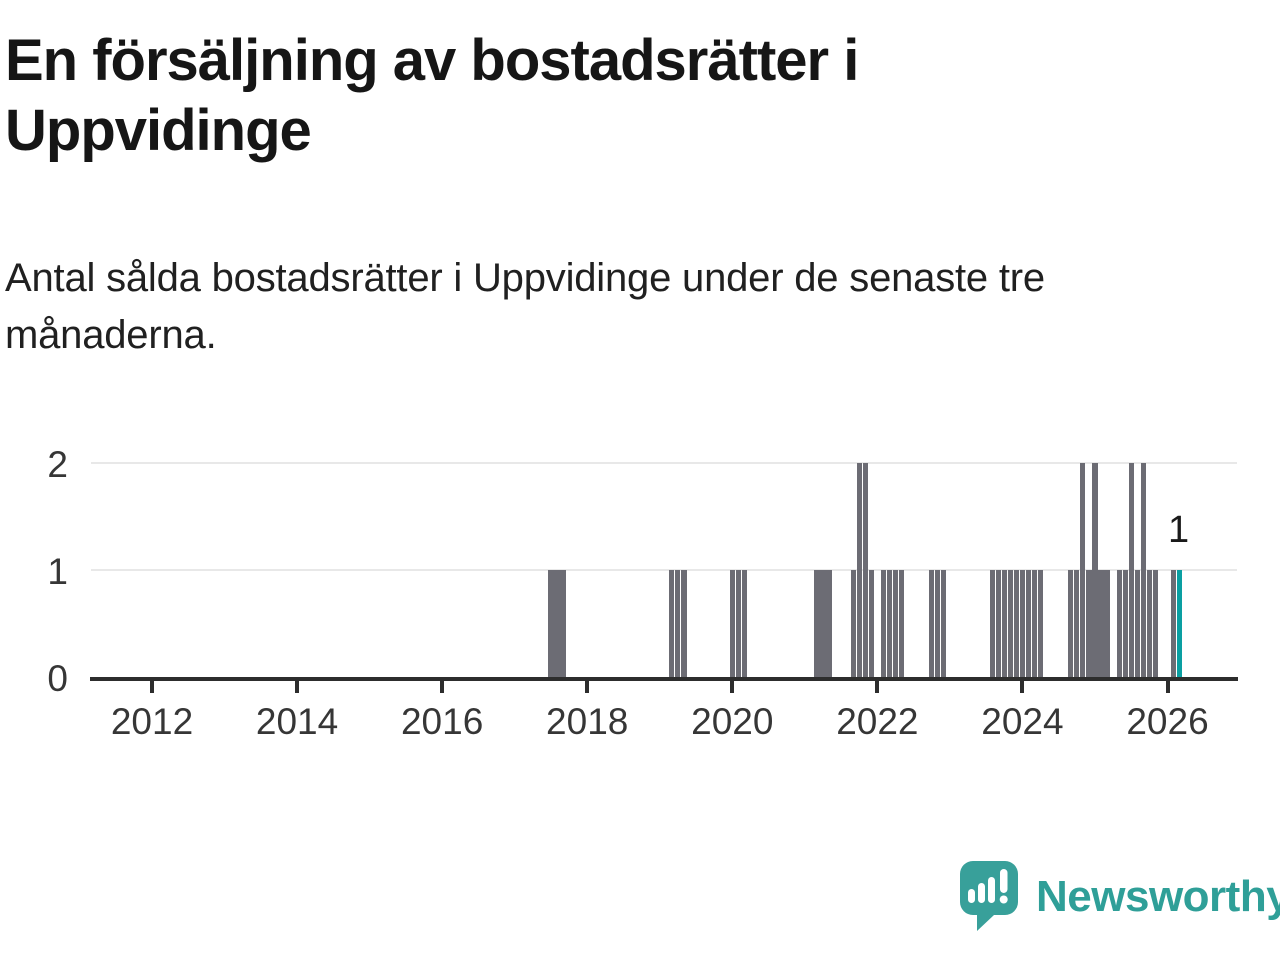  Describe the element at coordinates (991, 890) in the screenshot. I see `logo-bar-large` at that location.